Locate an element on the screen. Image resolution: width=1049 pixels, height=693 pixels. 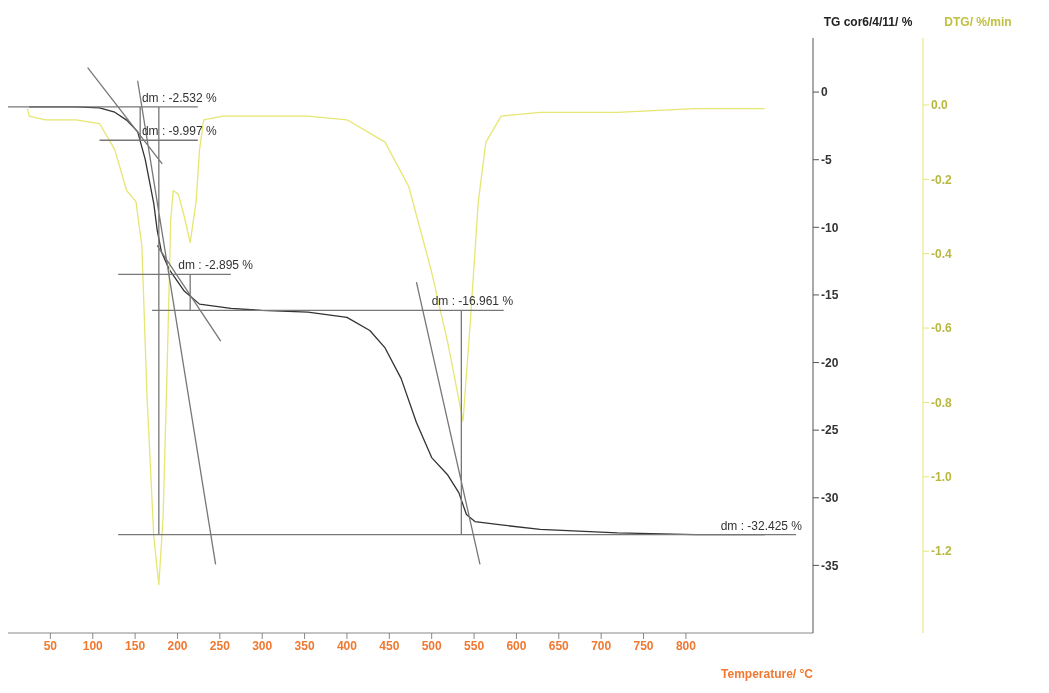
x-tick-label: 700 is located at coordinates (601, 645).